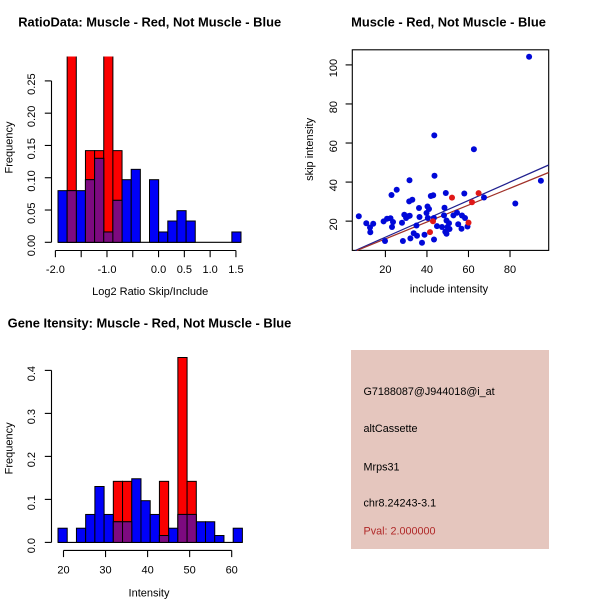 Image resolution: width=600 pixels, height=600 pixels. I want to click on svg-text: 0.10, so click(32, 180).